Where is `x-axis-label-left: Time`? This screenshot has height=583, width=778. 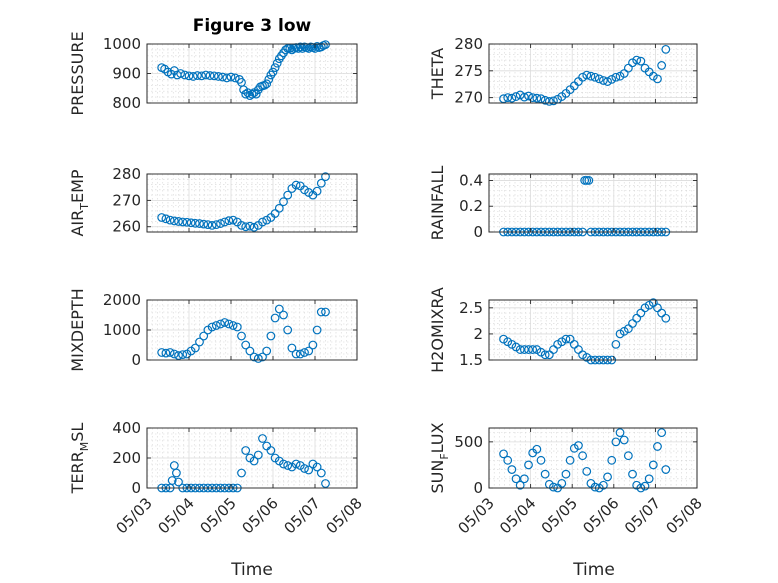 x-axis-label-left: Time is located at coordinates (251, 570).